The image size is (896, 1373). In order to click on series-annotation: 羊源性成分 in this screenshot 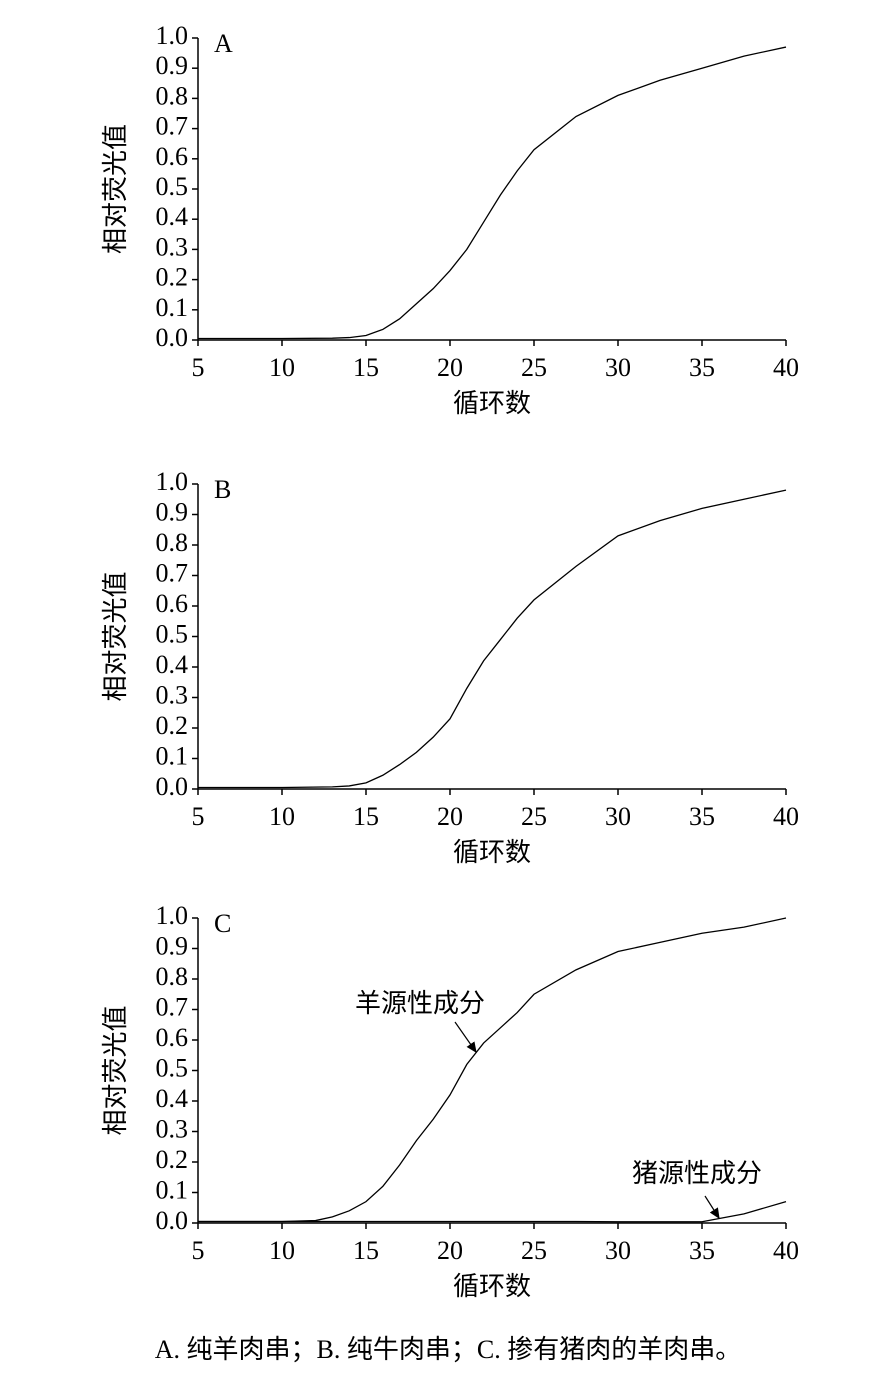, I will do `click(420, 1003)`.